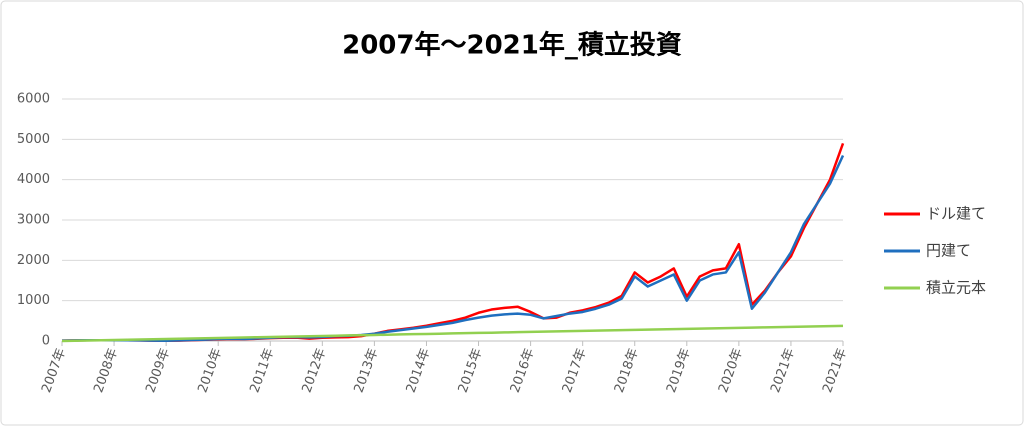  Describe the element at coordinates (956, 214) in the screenshot. I see `legend-label: ドル建て` at that location.